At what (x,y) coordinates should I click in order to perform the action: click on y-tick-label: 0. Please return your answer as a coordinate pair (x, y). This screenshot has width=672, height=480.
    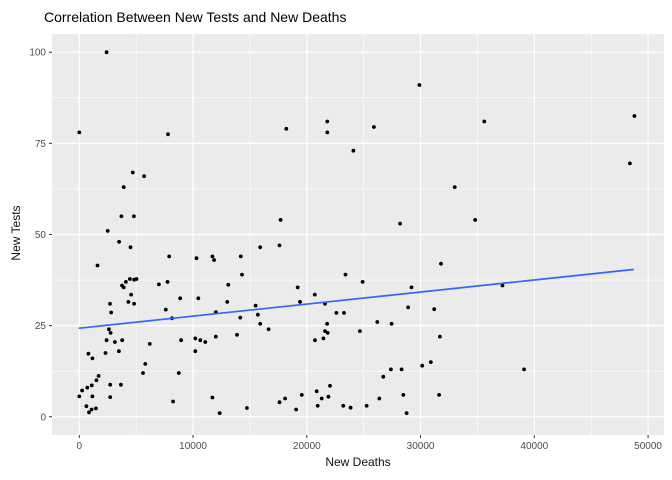
    Looking at the image, I should click on (43, 417).